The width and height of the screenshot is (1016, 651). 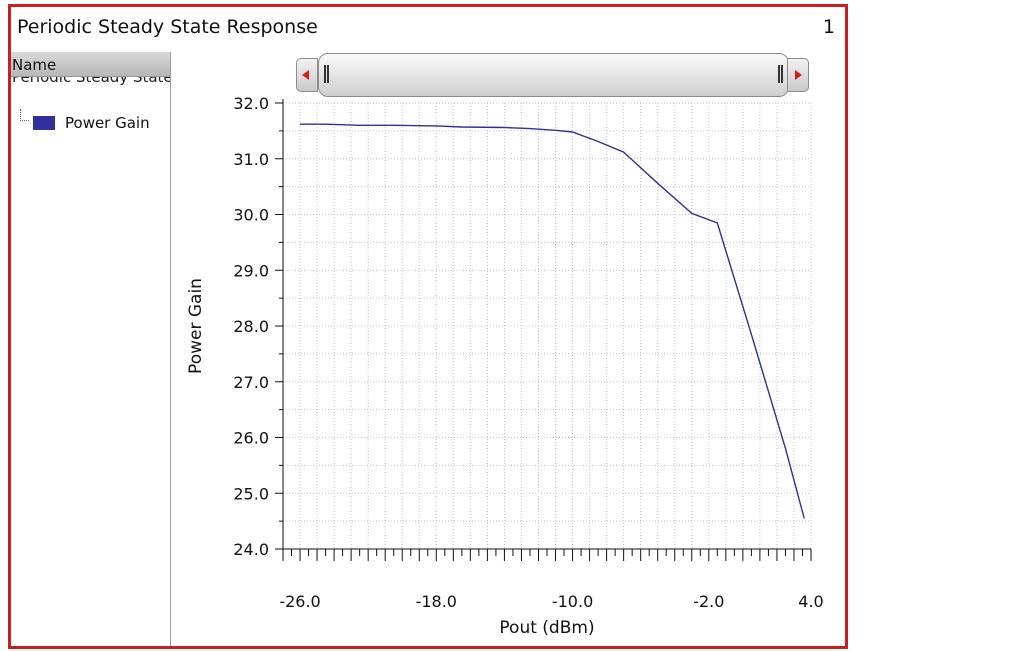 What do you see at coordinates (24, 115) in the screenshot?
I see `tree-connector` at bounding box center [24, 115].